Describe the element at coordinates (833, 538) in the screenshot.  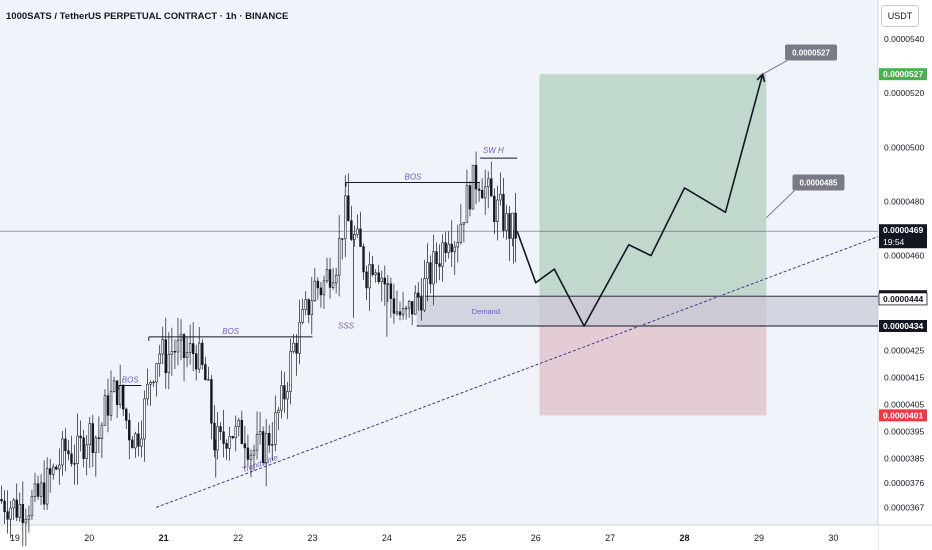
I see `x-tick-label: 30` at that location.